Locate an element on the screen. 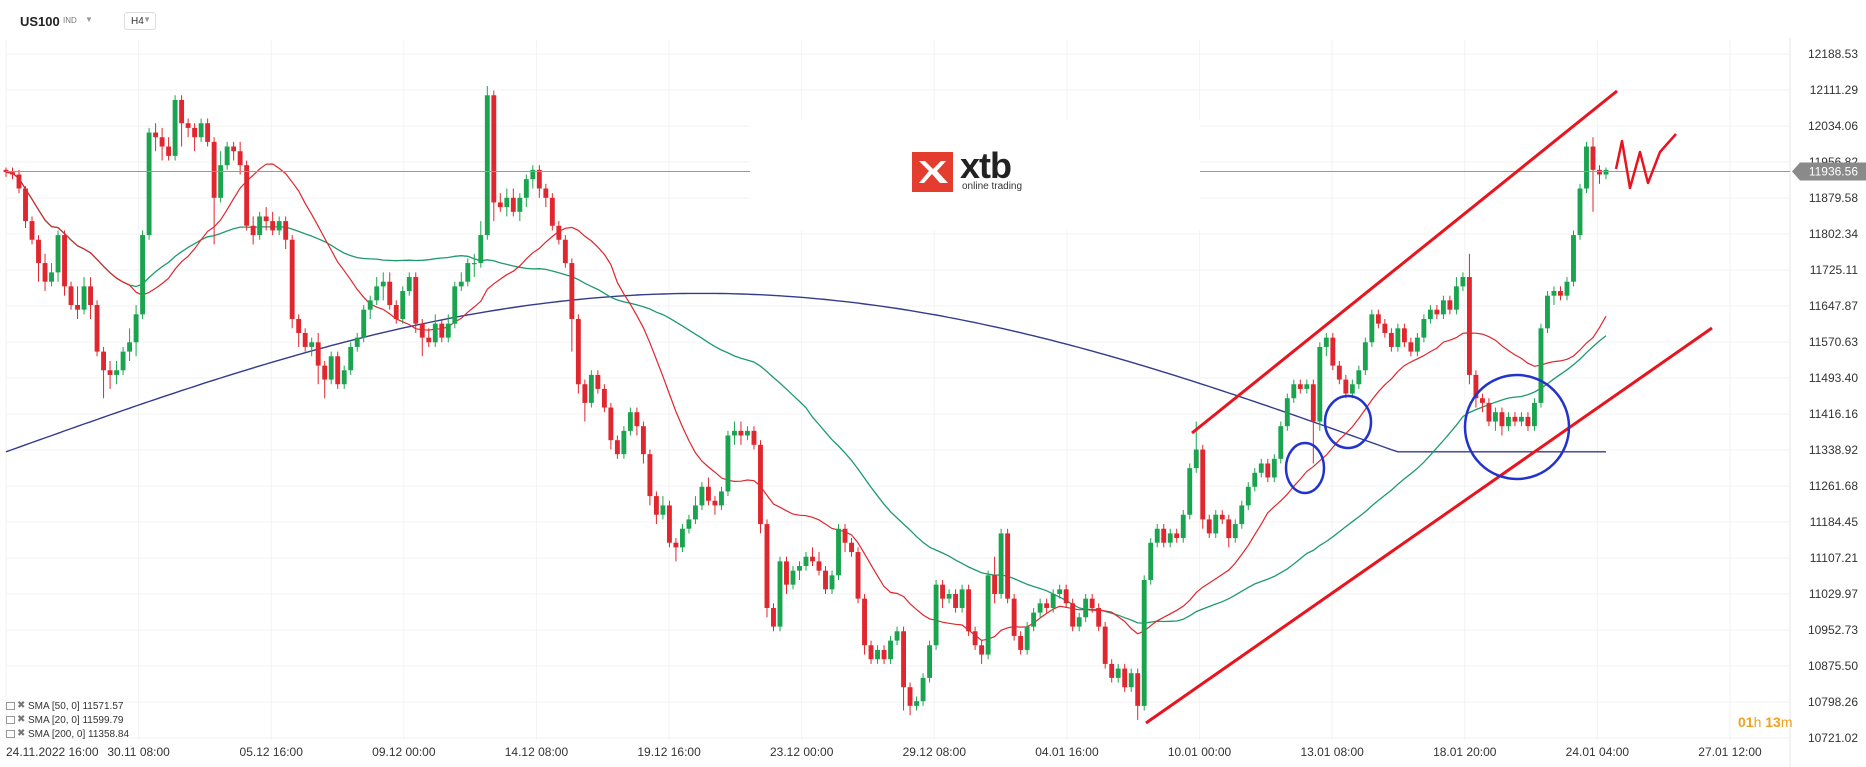  y-tick-label: 10798.26 is located at coordinates (1833, 702).